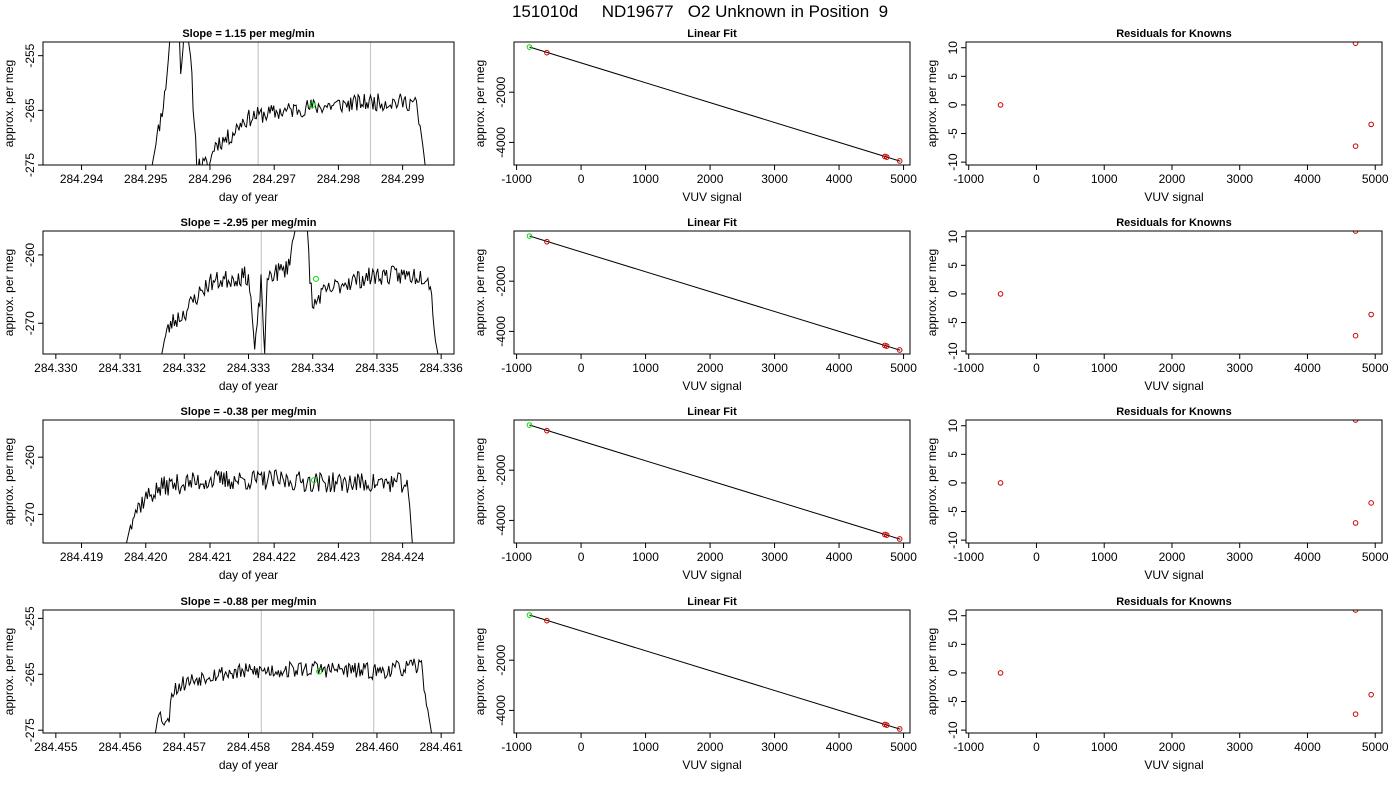 The height and width of the screenshot is (800, 1400). Describe the element at coordinates (715, 672) in the screenshot. I see `fit-line` at that location.